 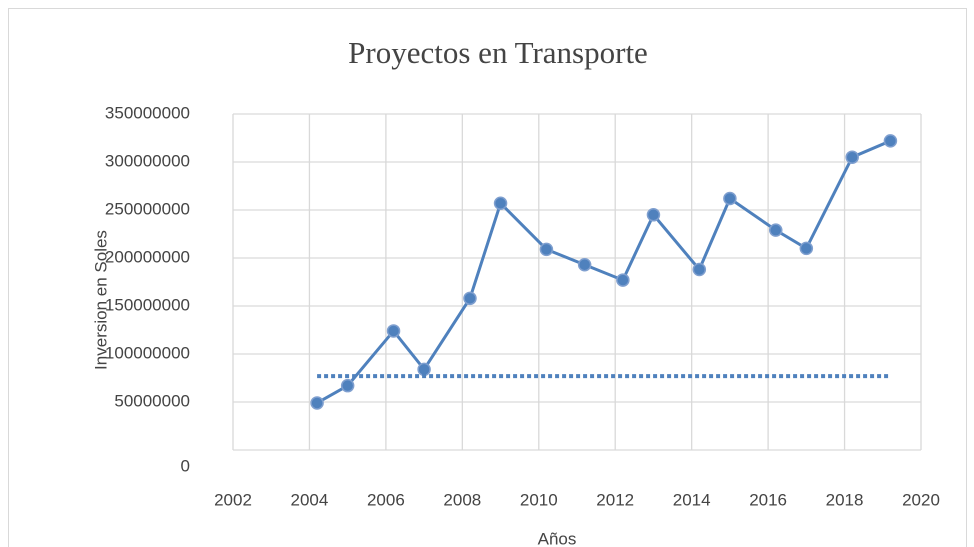 What do you see at coordinates (615, 499) in the screenshot?
I see `x-tick-label: 2012` at bounding box center [615, 499].